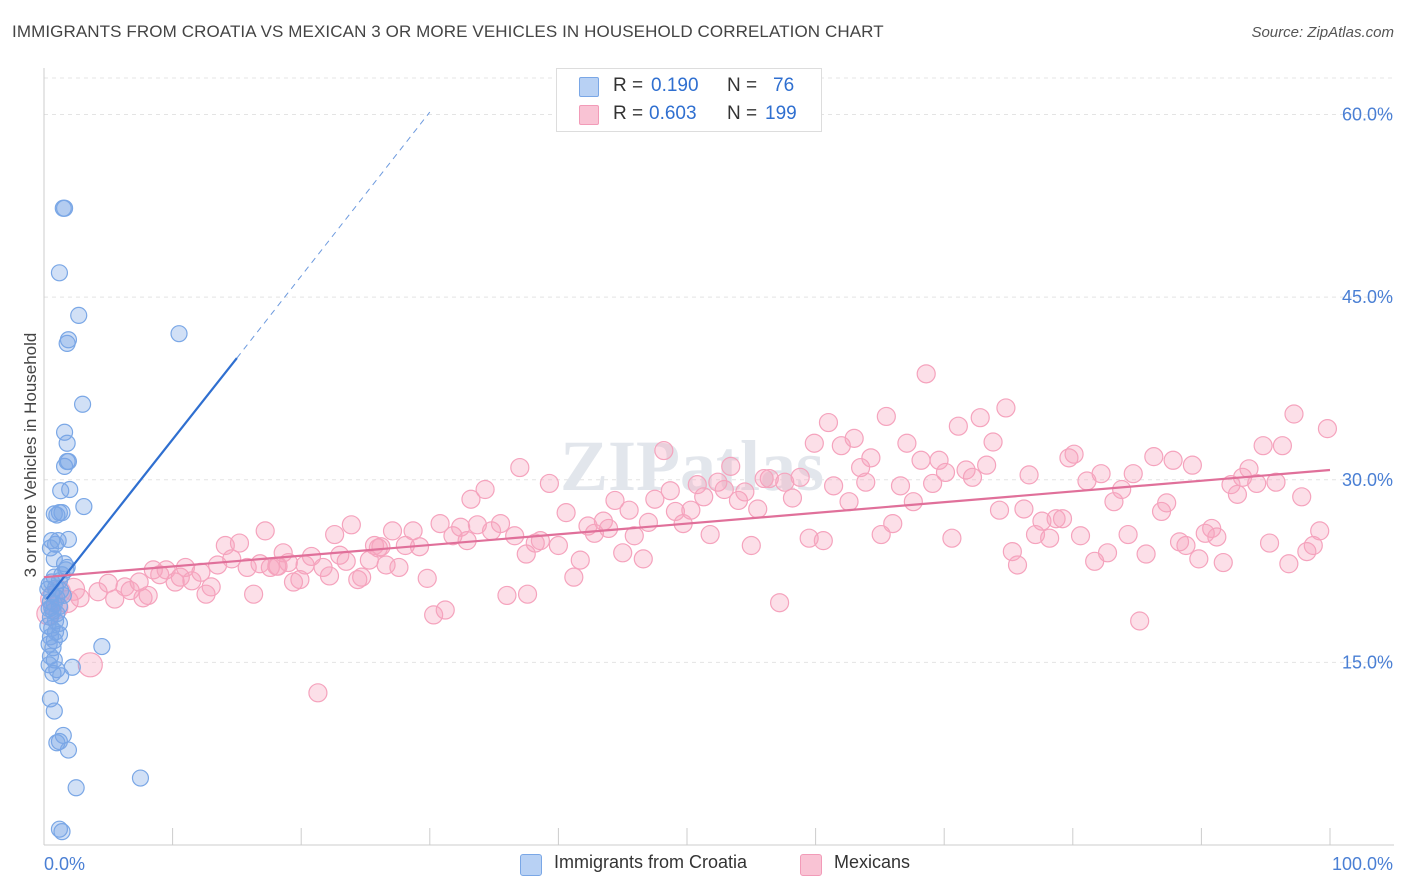  What do you see at coordinates (30, 455) in the screenshot?
I see `y-axis-label: 3 or more Vehicles in Household` at bounding box center [30, 455].